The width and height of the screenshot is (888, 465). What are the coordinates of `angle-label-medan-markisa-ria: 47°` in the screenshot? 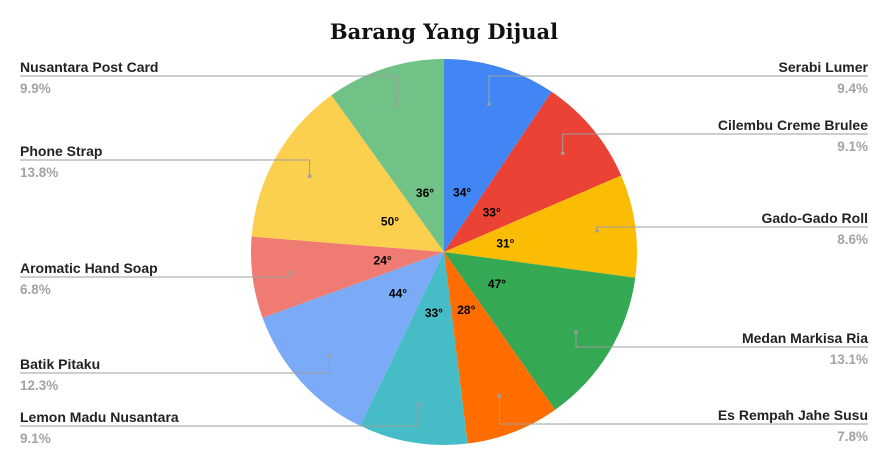 It's located at (497, 284).